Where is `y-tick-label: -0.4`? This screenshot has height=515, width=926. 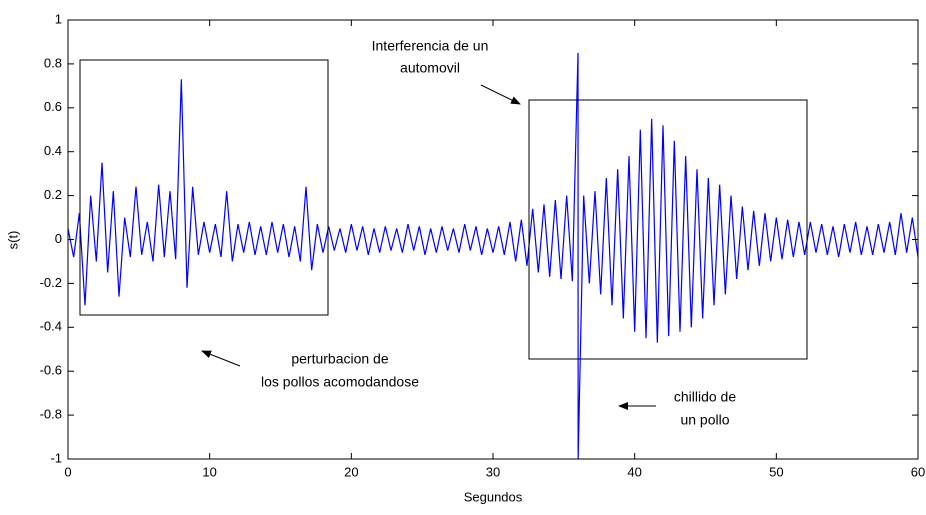
y-tick-label: -0.4 is located at coordinates (51, 326).